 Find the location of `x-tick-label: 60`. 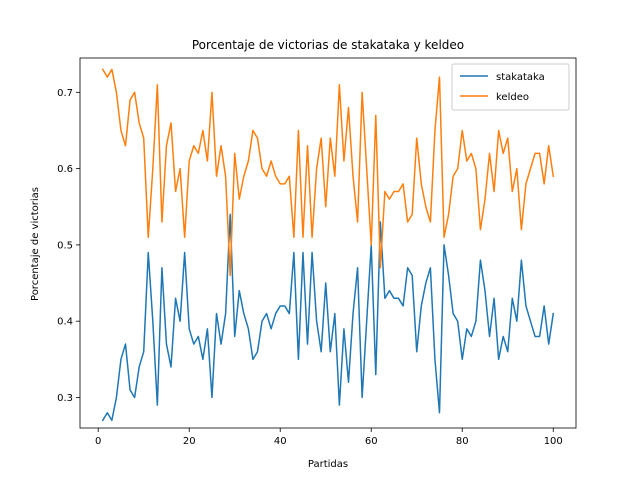

x-tick-label: 60 is located at coordinates (371, 441).